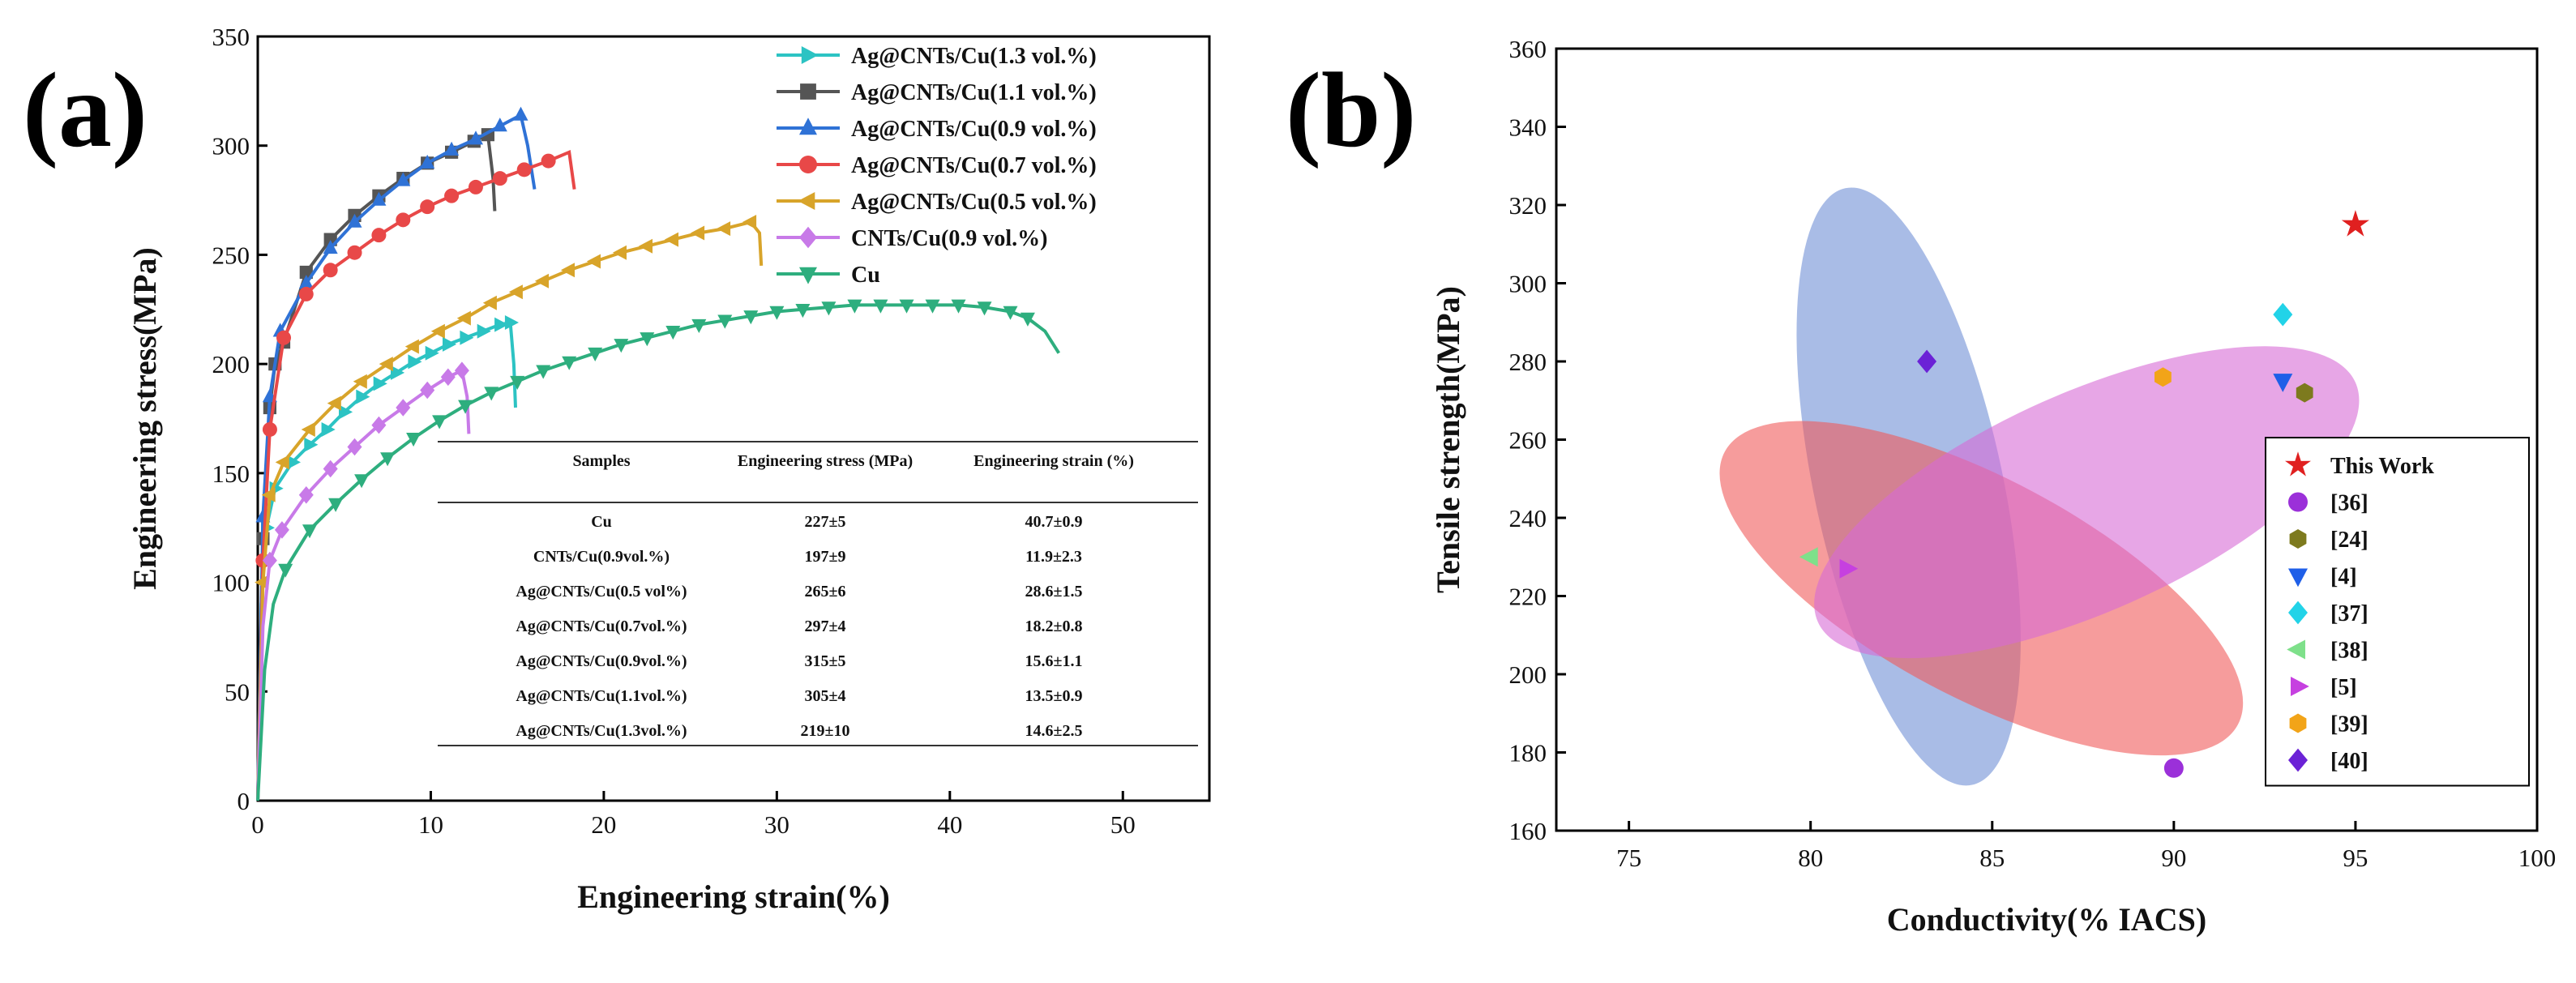 This screenshot has width=2576, height=983. Describe the element at coordinates (601, 591) in the screenshot. I see `table-cell: Ag@CNTs/Cu(0.5 vol%)` at that location.